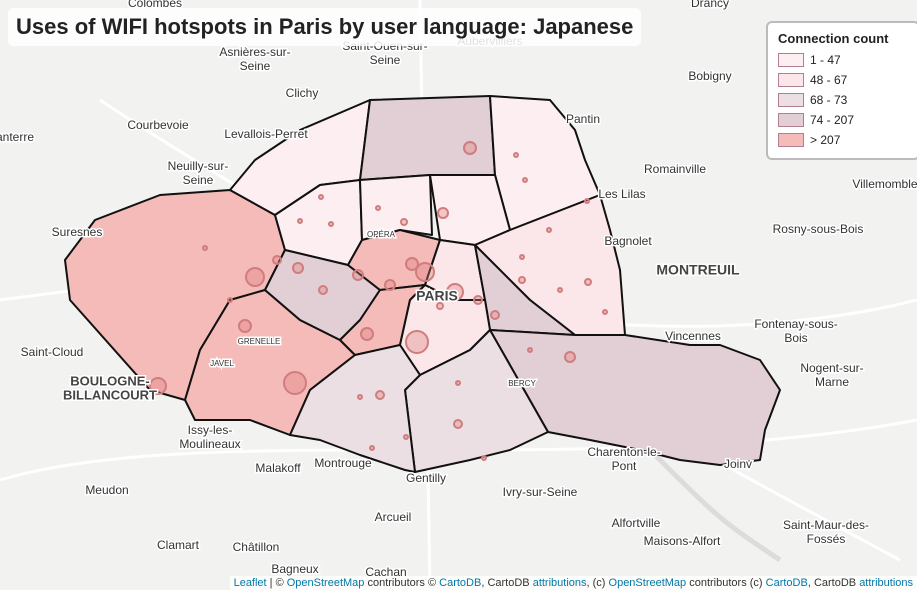 Image resolution: width=917 pixels, height=590 pixels. I want to click on place-label: Nogent-sur-, so click(831, 368).